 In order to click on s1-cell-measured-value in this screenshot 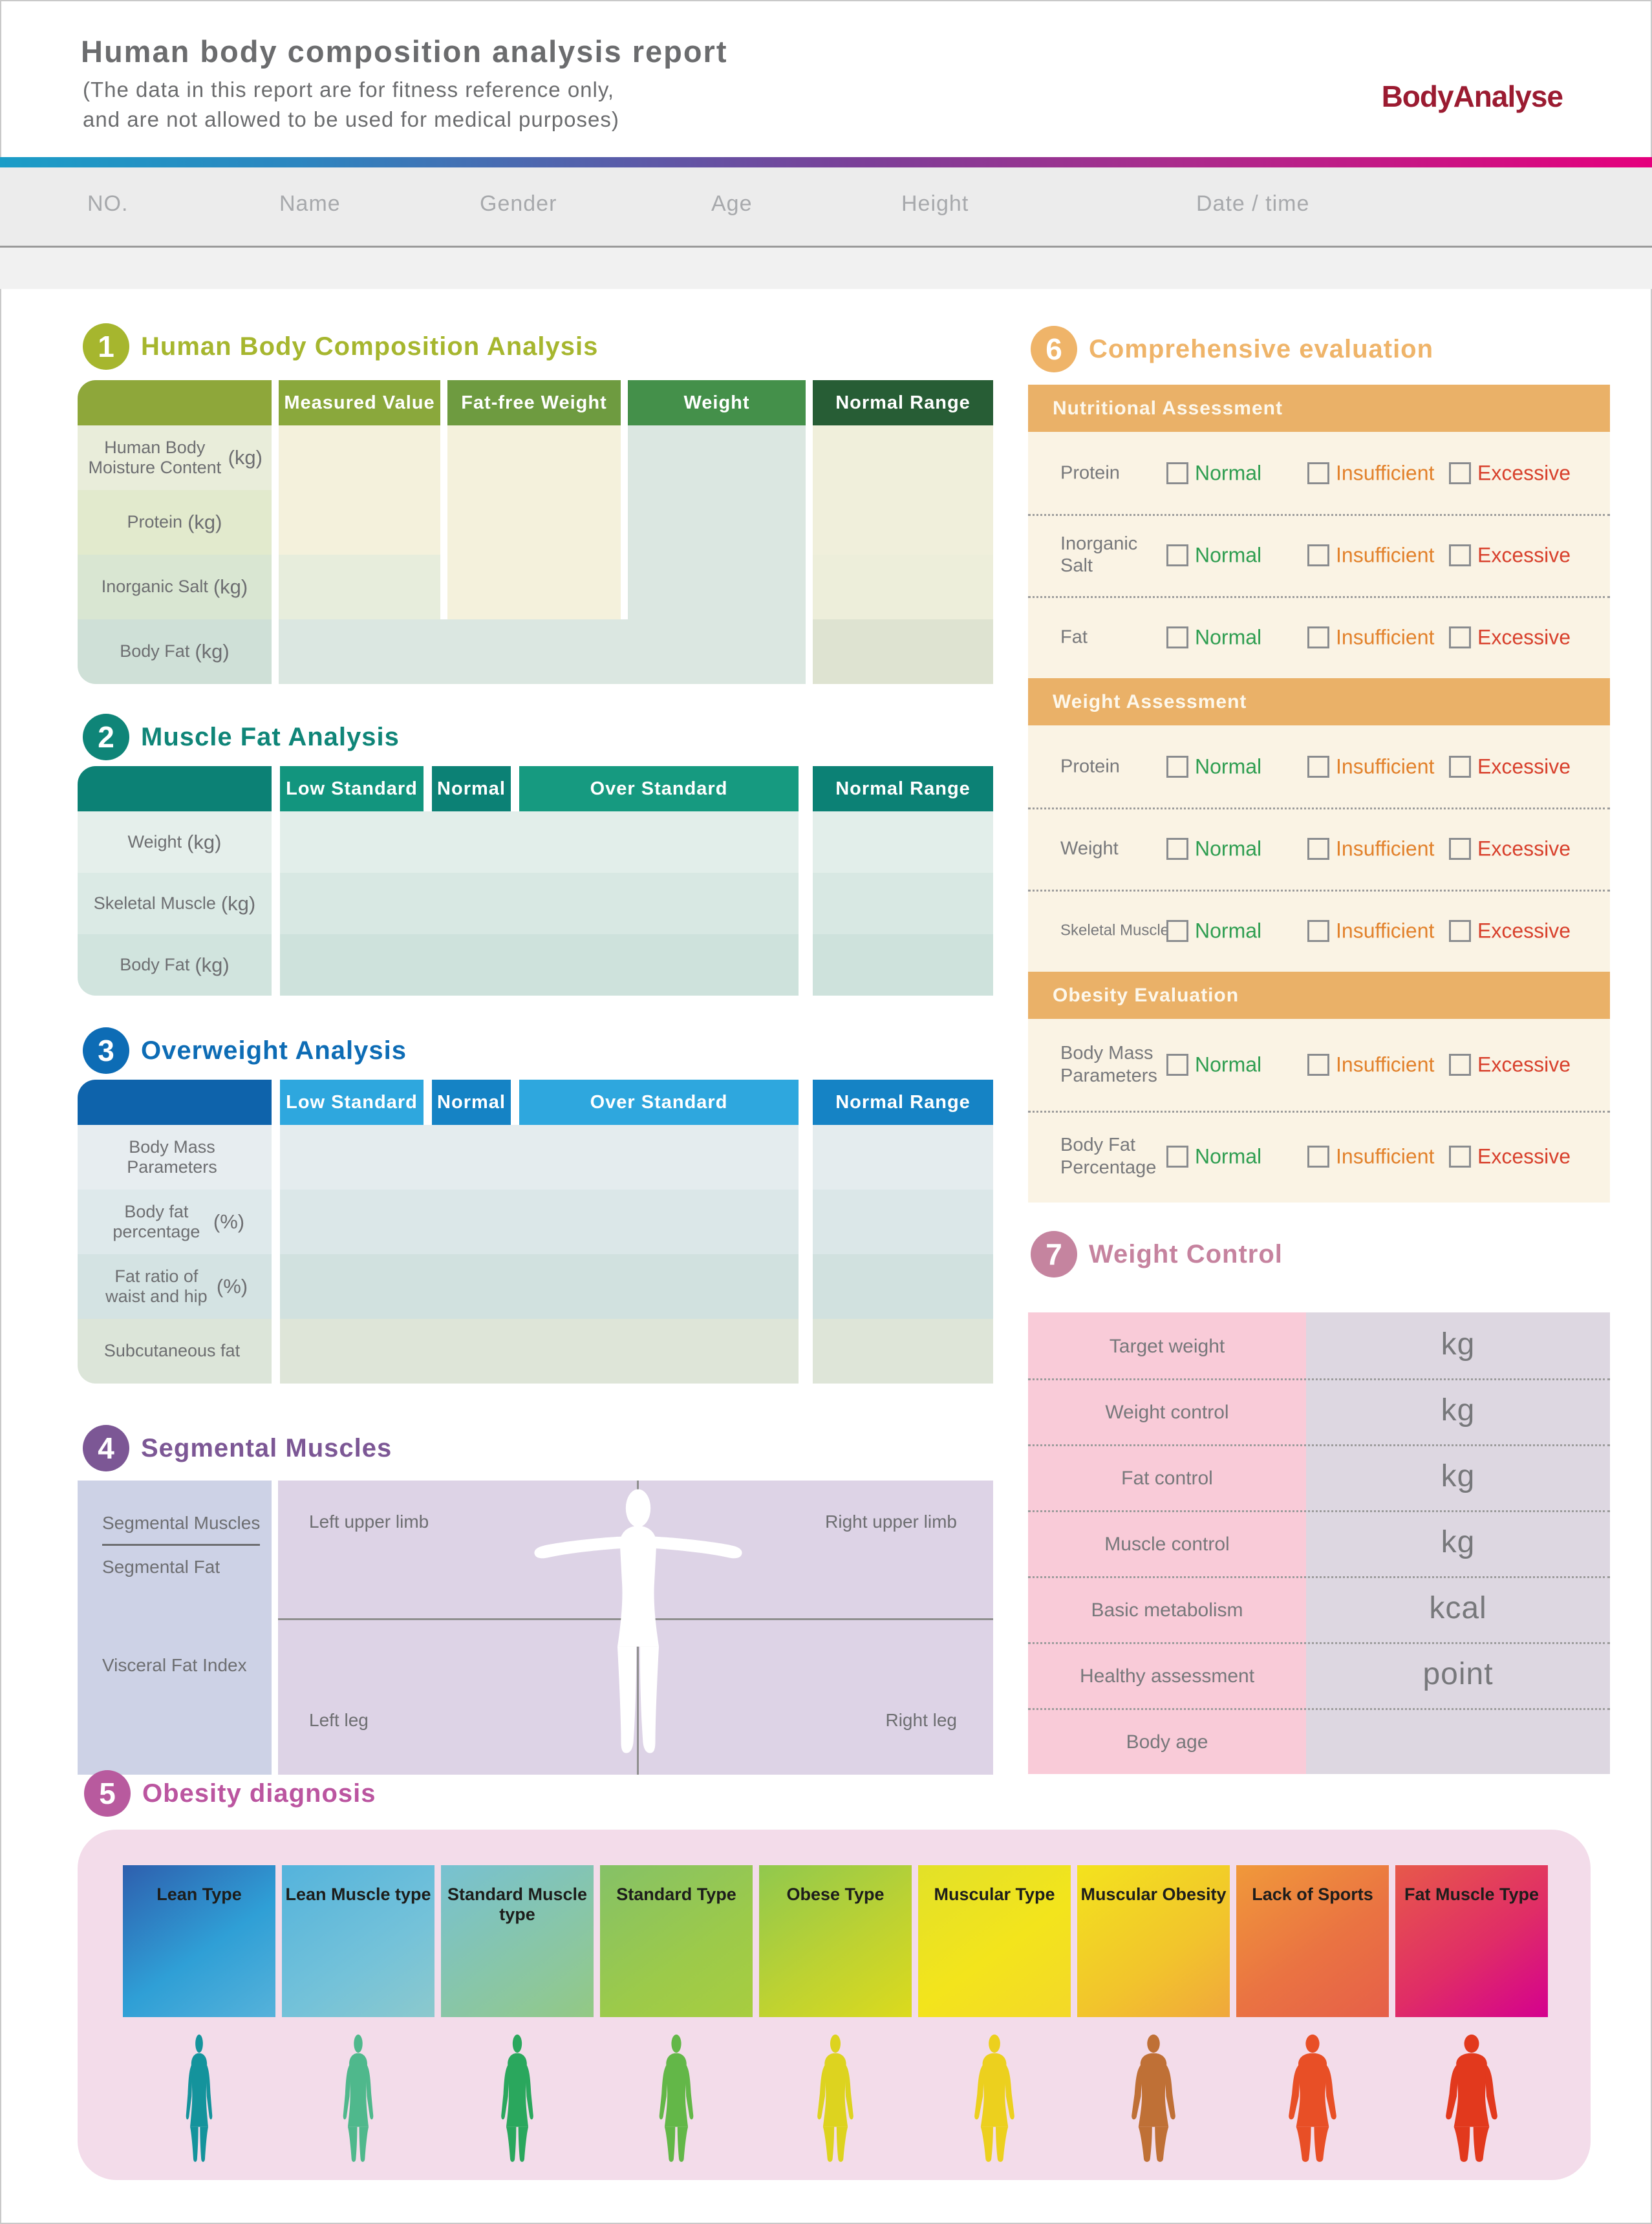, I will do `click(359, 457)`.